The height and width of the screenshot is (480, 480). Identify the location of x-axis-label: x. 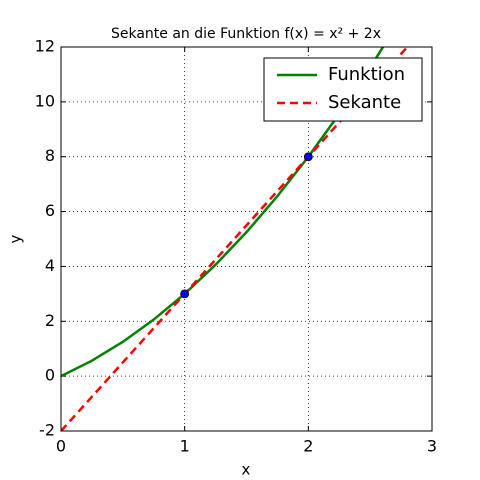
(246, 470).